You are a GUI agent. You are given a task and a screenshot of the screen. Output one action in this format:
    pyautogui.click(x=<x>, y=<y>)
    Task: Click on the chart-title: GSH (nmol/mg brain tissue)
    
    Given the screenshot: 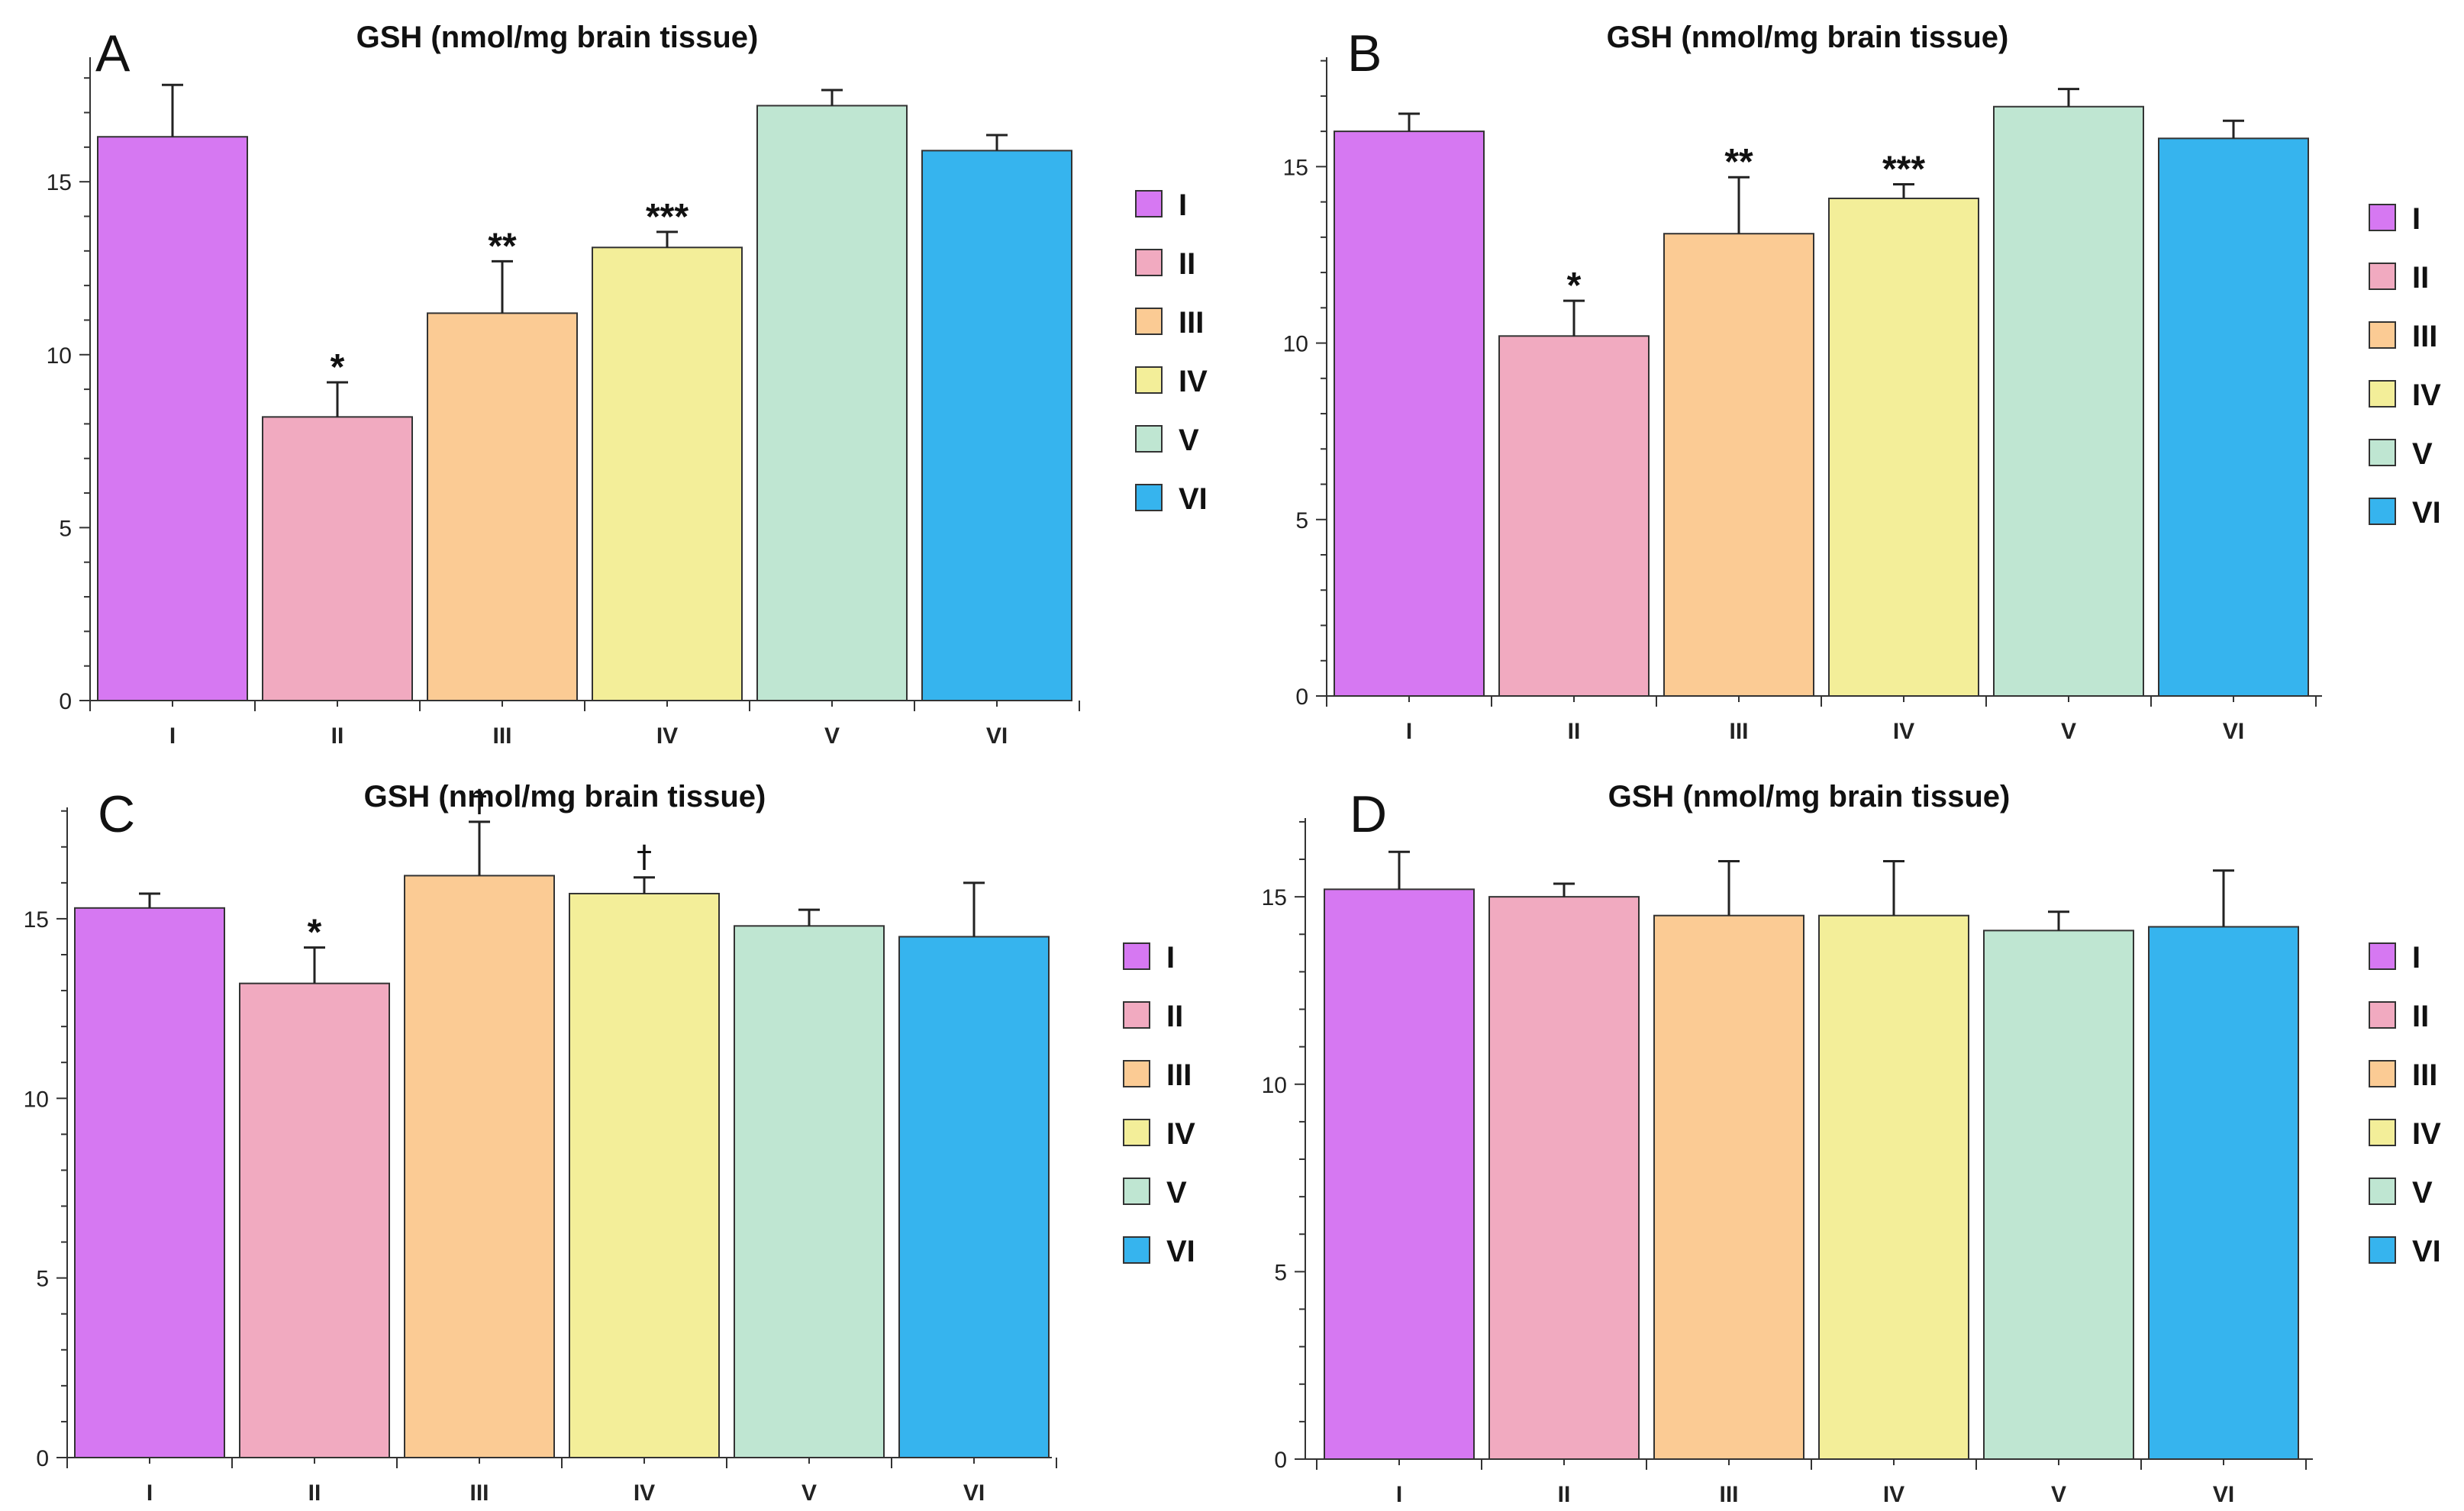 What is the action you would take?
    pyautogui.click(x=557, y=37)
    